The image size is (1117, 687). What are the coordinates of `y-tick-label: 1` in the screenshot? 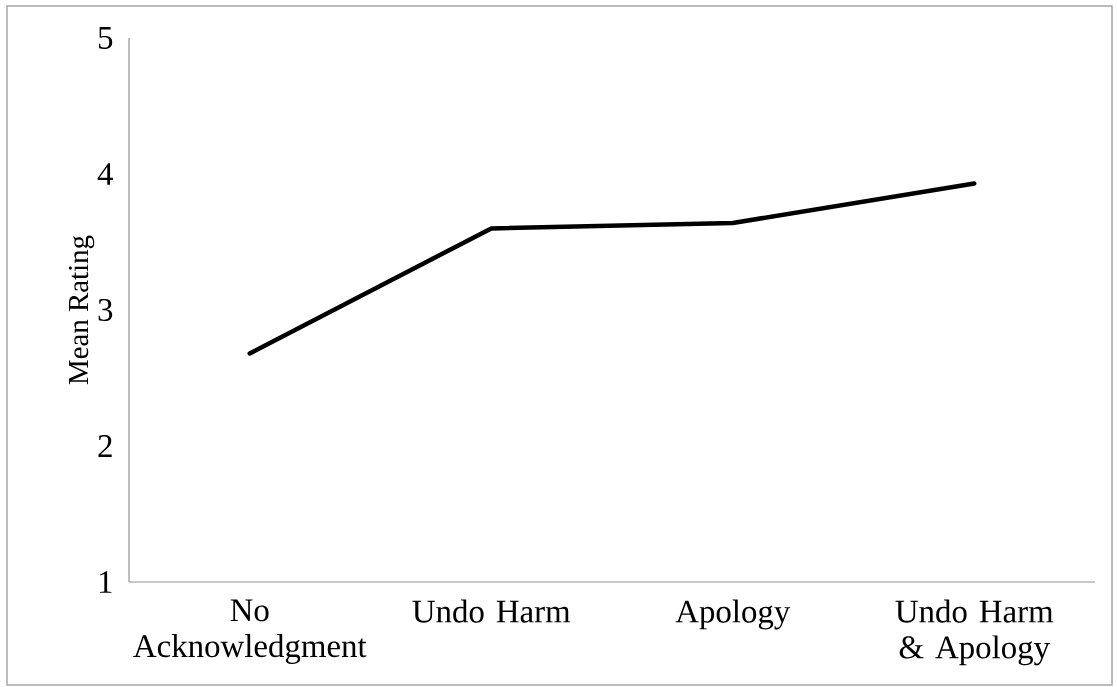 It's located at (105, 582).